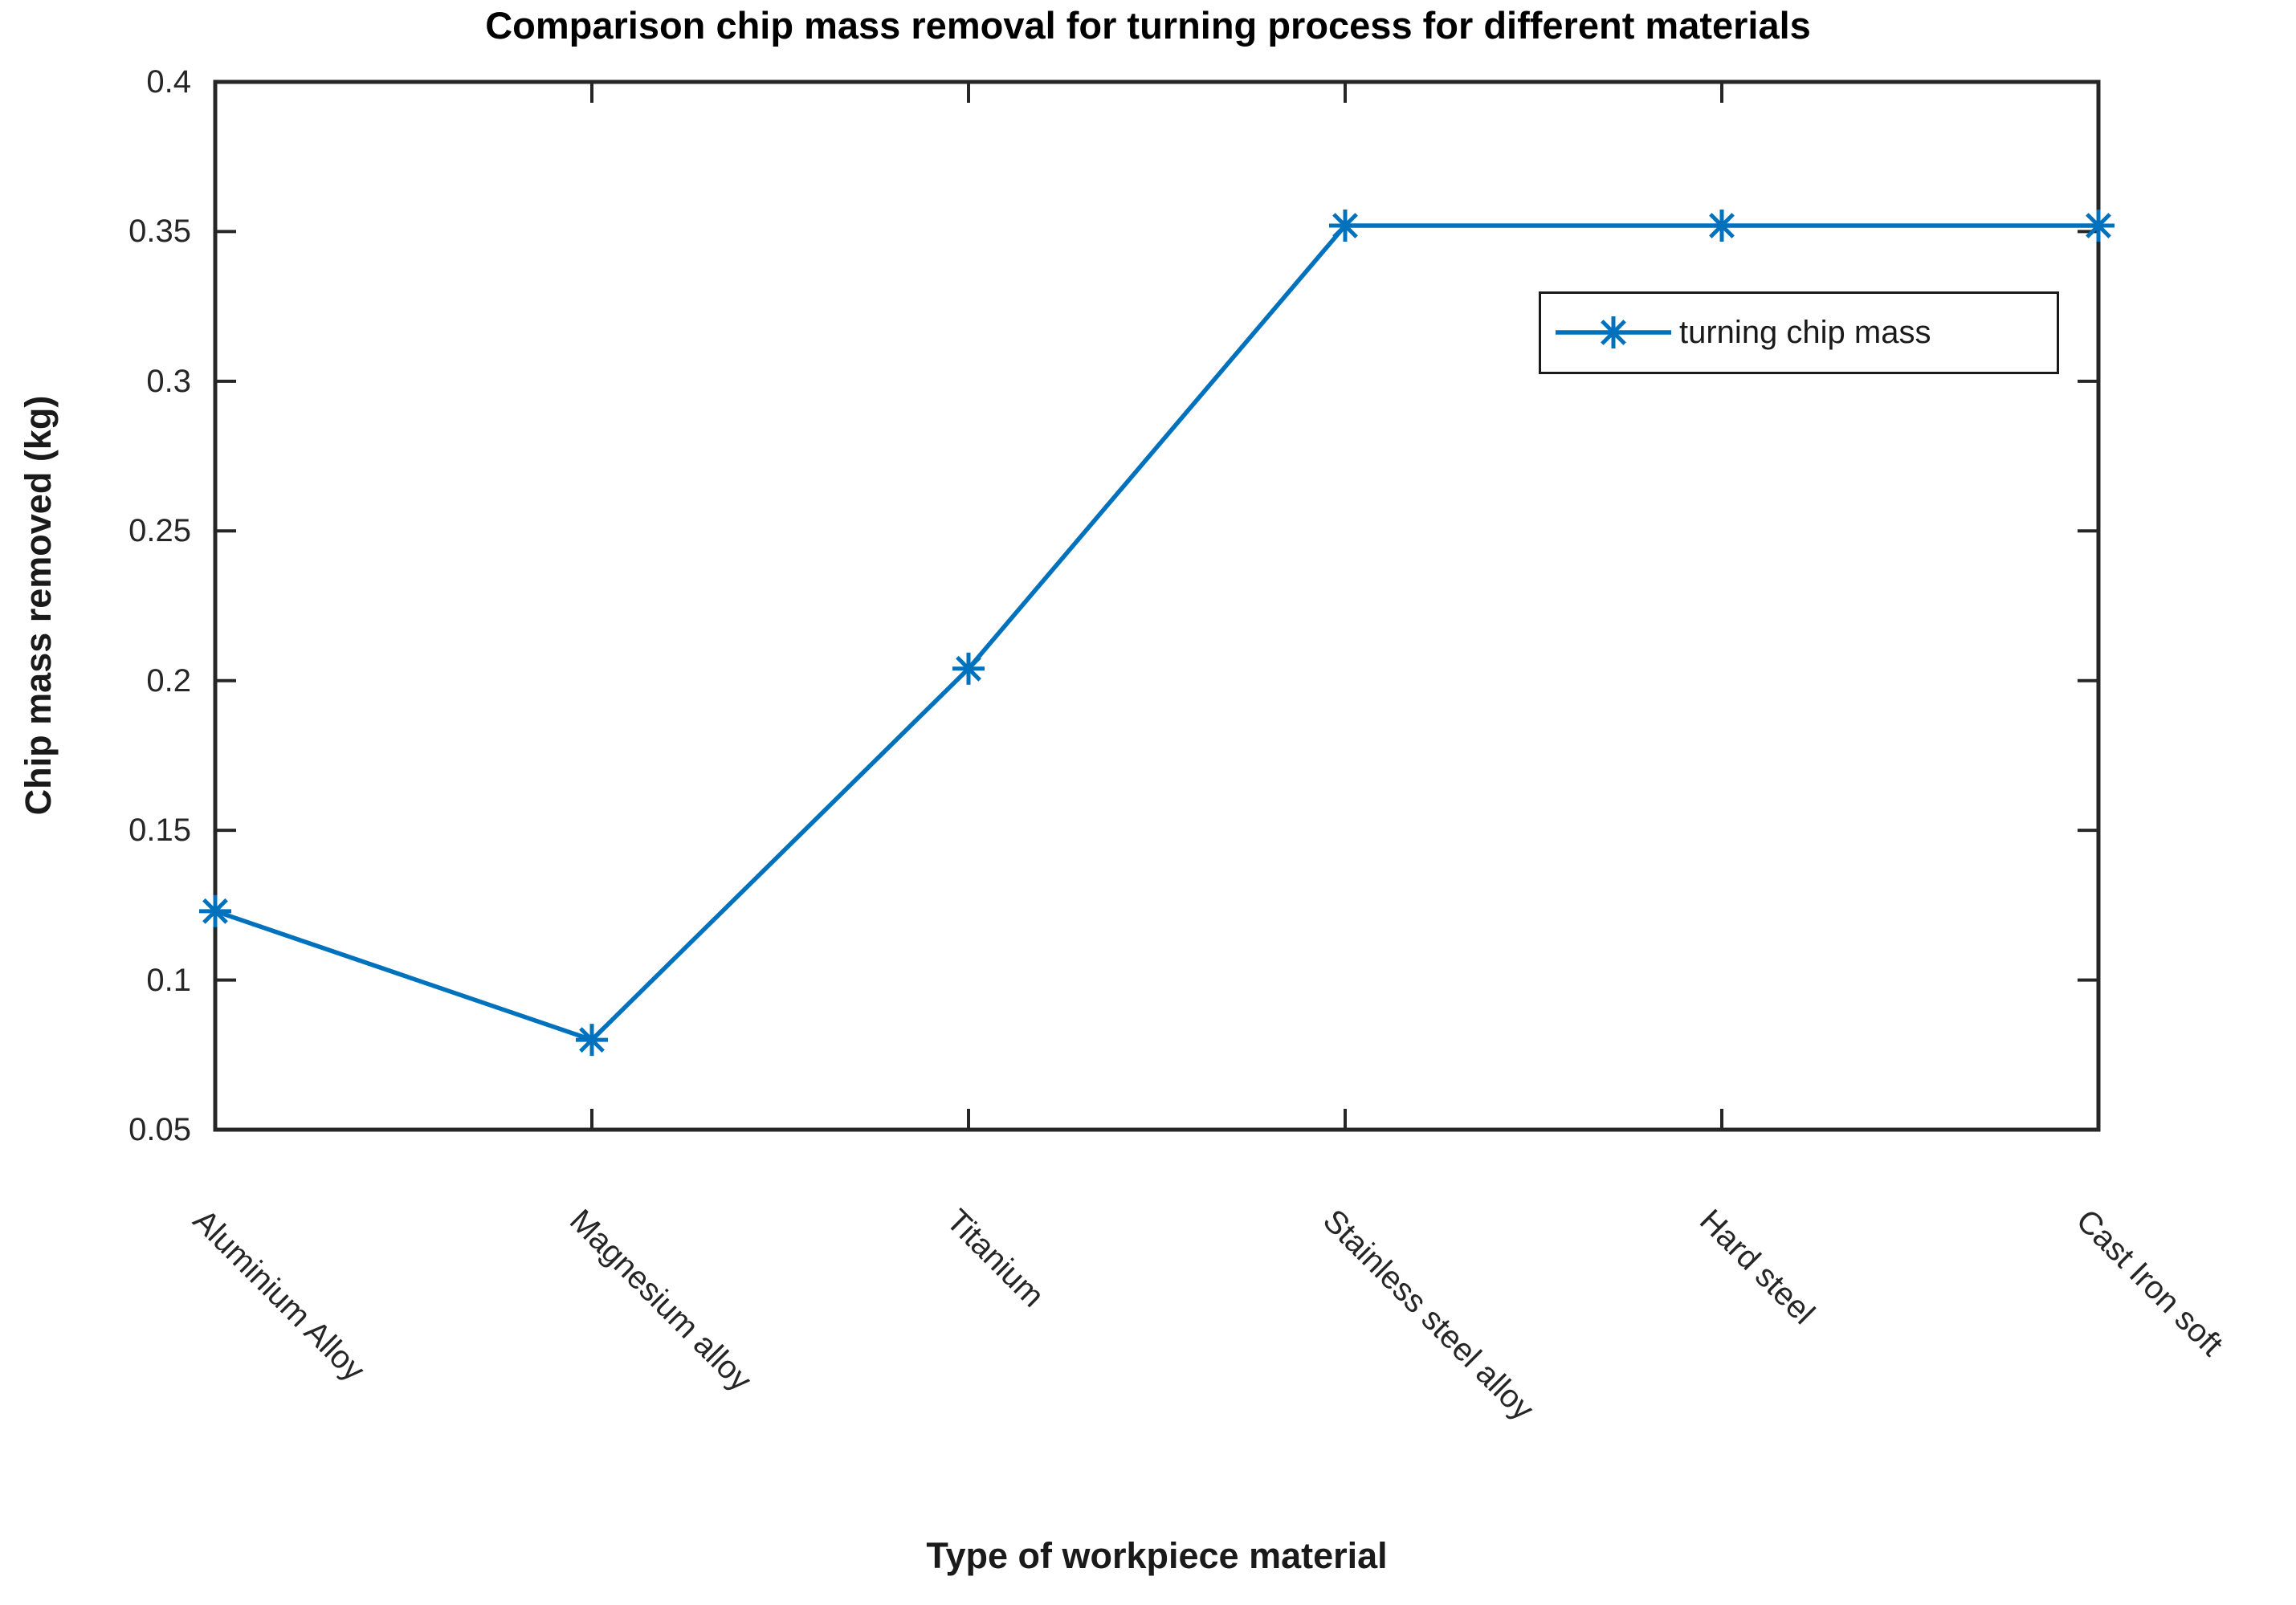 Image resolution: width=2296 pixels, height=1605 pixels. I want to click on legend-entry-label: turning chip mass, so click(1805, 332).